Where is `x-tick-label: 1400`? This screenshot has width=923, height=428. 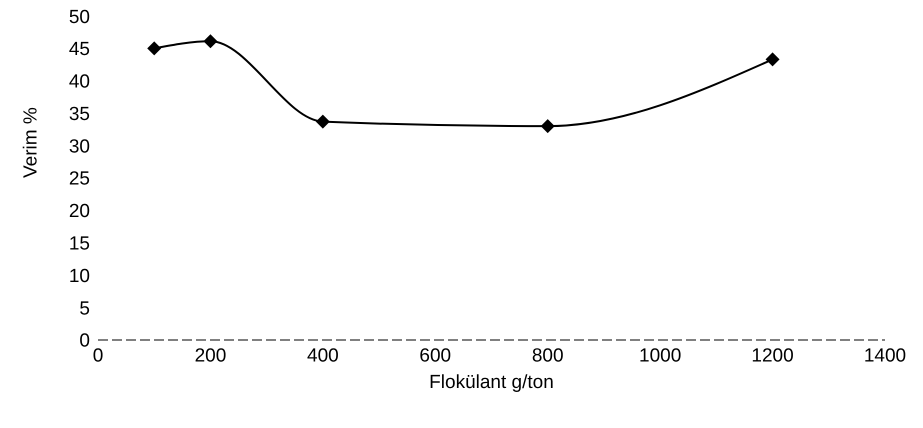 x-tick-label: 1400 is located at coordinates (885, 355).